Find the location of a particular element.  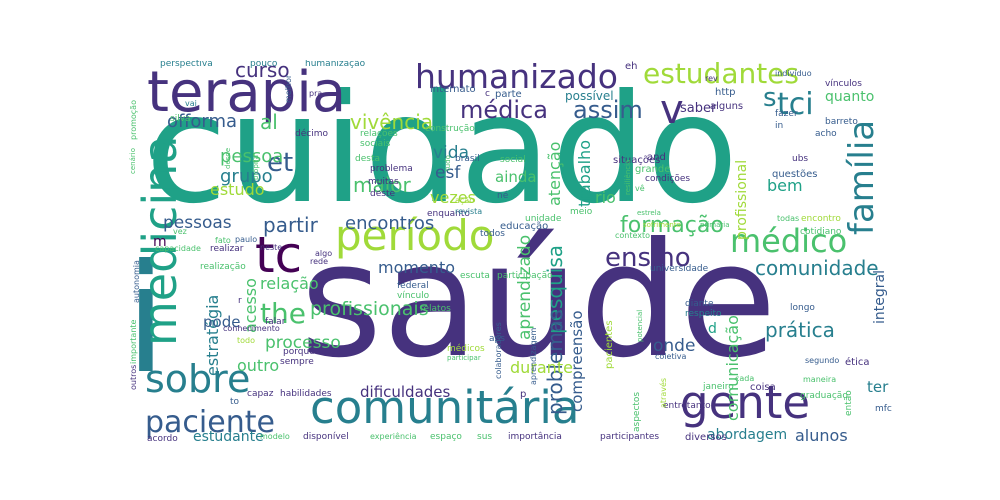

word-cloud-word: estratégia is located at coordinates (212, 335).